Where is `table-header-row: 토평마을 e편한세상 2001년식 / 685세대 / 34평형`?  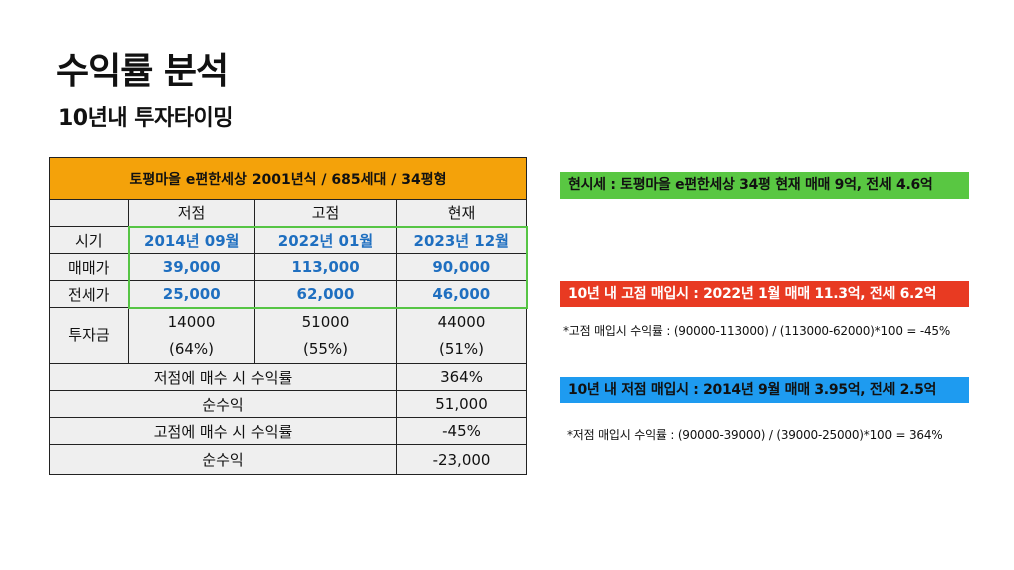
table-header-row: 토평마을 e편한세상 2001년식 / 685세대 / 34평형 is located at coordinates (288, 178).